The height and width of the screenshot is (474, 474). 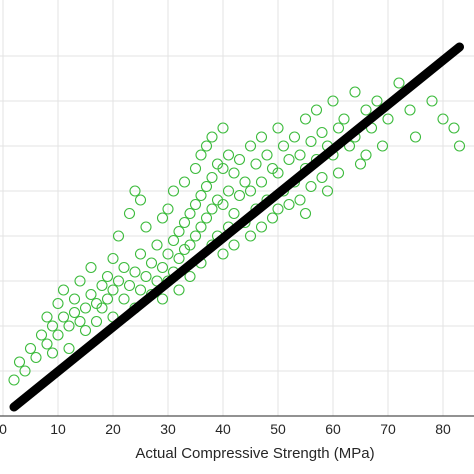 What do you see at coordinates (278, 429) in the screenshot?
I see `x-tick-label: 50` at bounding box center [278, 429].